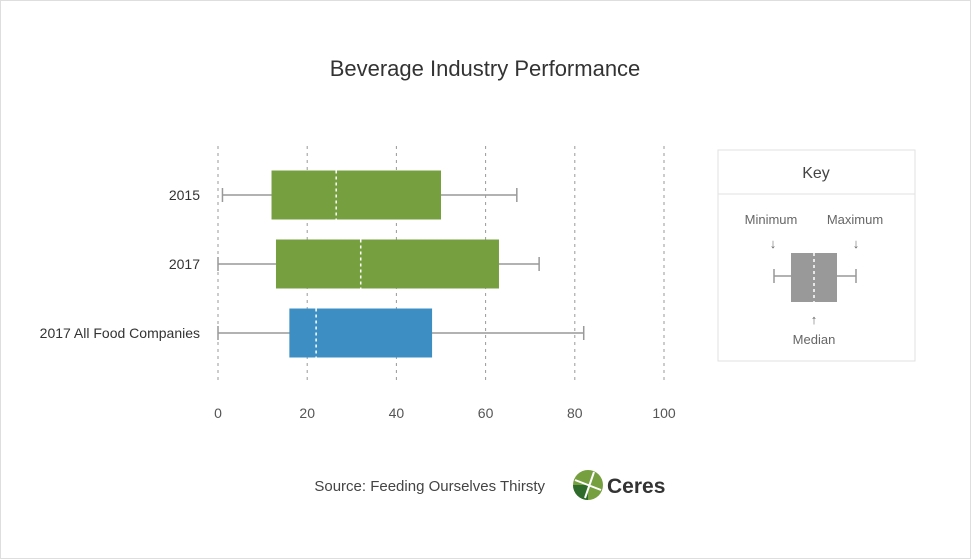 This screenshot has height=559, width=971. What do you see at coordinates (485, 68) in the screenshot?
I see `chart-title: Beverage Industry Performance` at bounding box center [485, 68].